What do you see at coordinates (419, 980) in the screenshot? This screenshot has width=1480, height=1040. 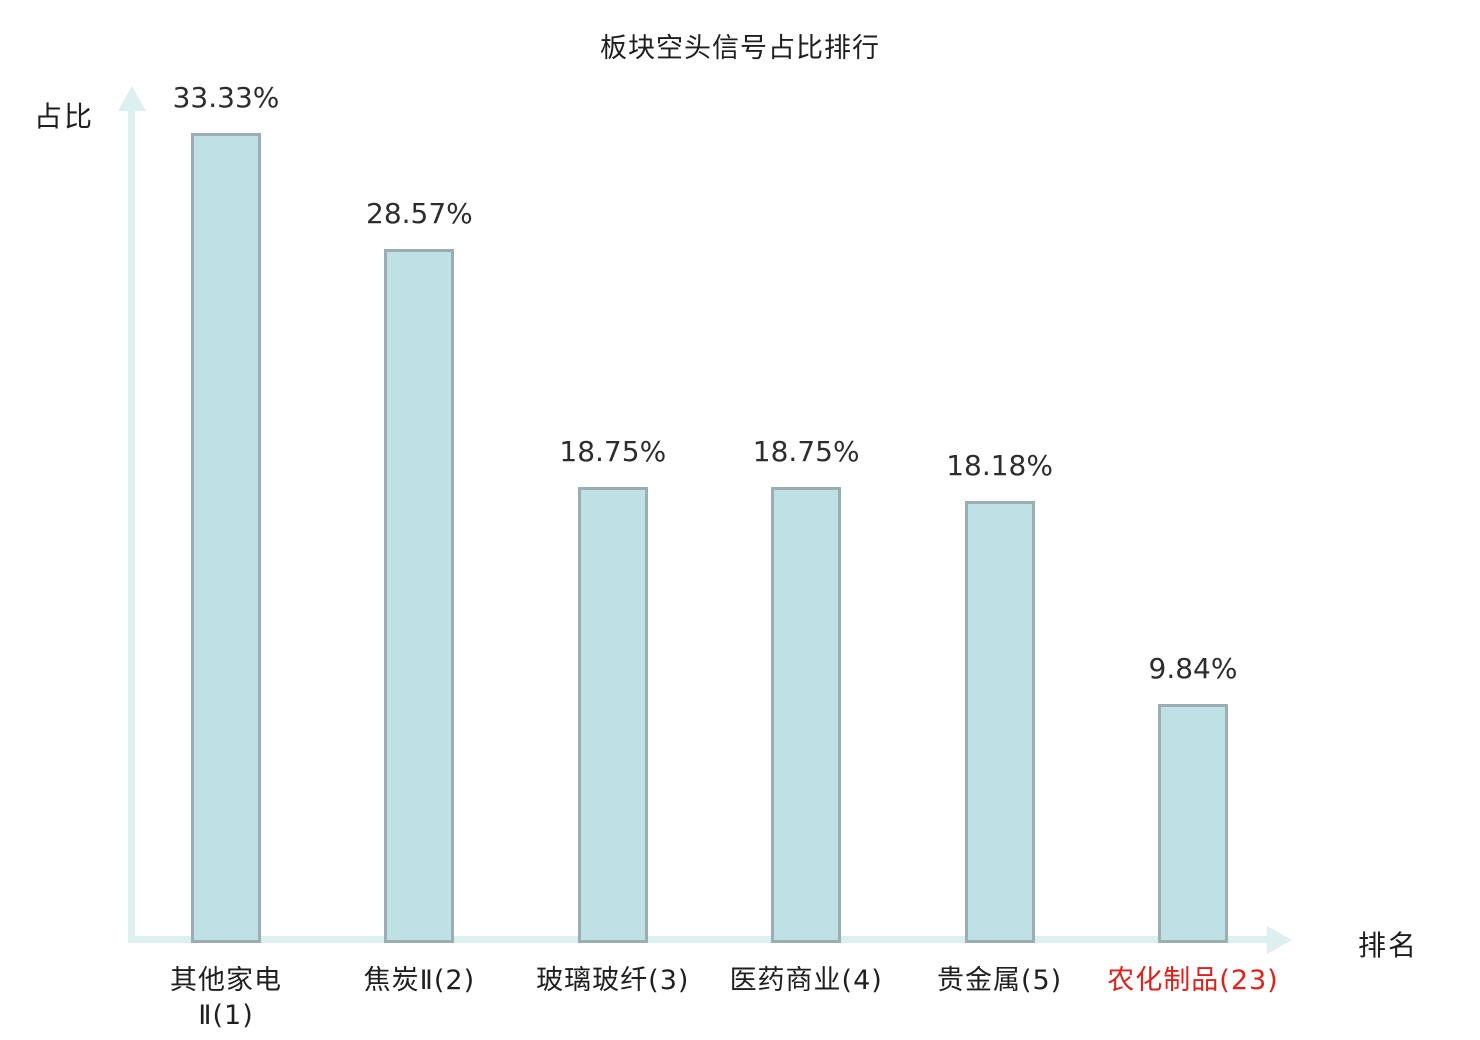 I see `bar-category-label: 焦炭Ⅱ(2)` at bounding box center [419, 980].